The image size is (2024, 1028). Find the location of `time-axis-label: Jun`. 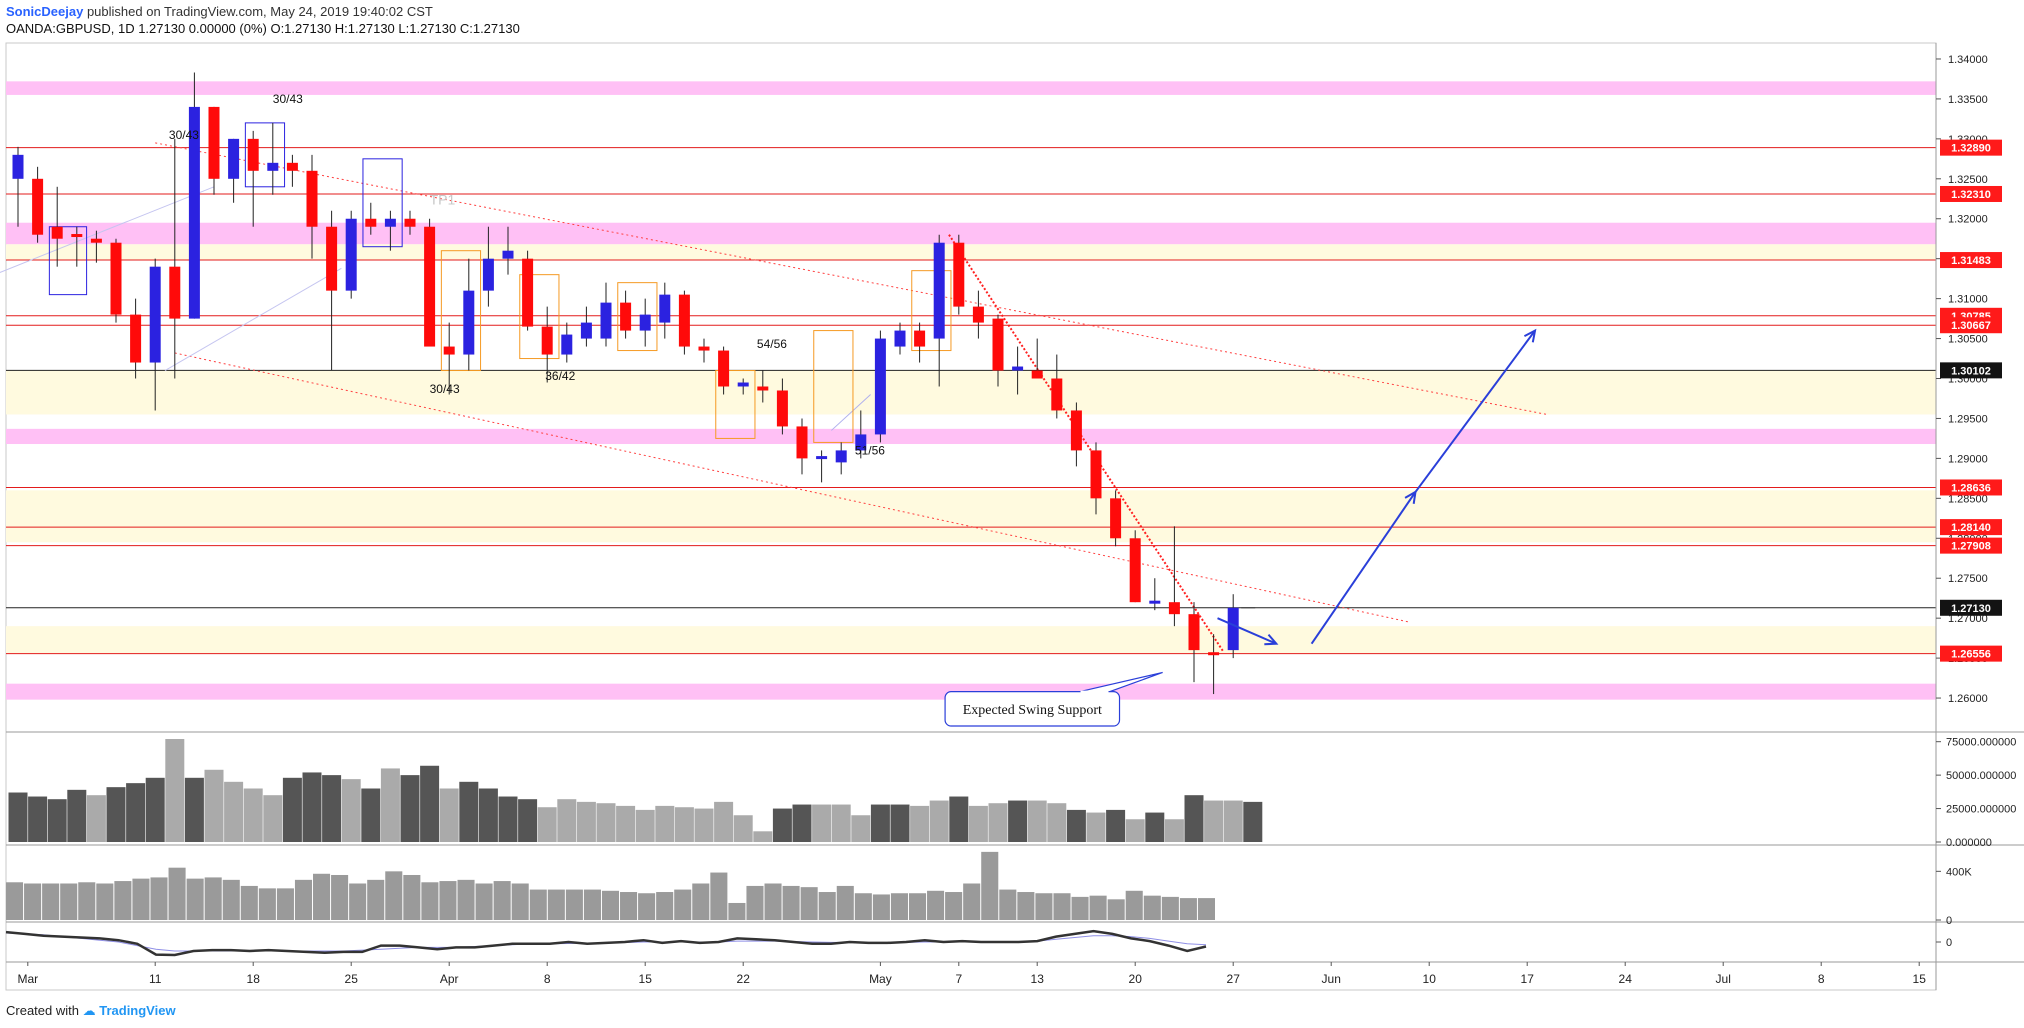

time-axis-label: Jun is located at coordinates (1331, 979).